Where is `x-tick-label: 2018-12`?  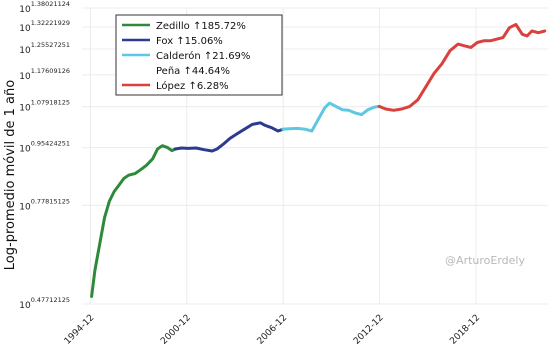
x-tick-label: 2018-12 is located at coordinates (465, 330).